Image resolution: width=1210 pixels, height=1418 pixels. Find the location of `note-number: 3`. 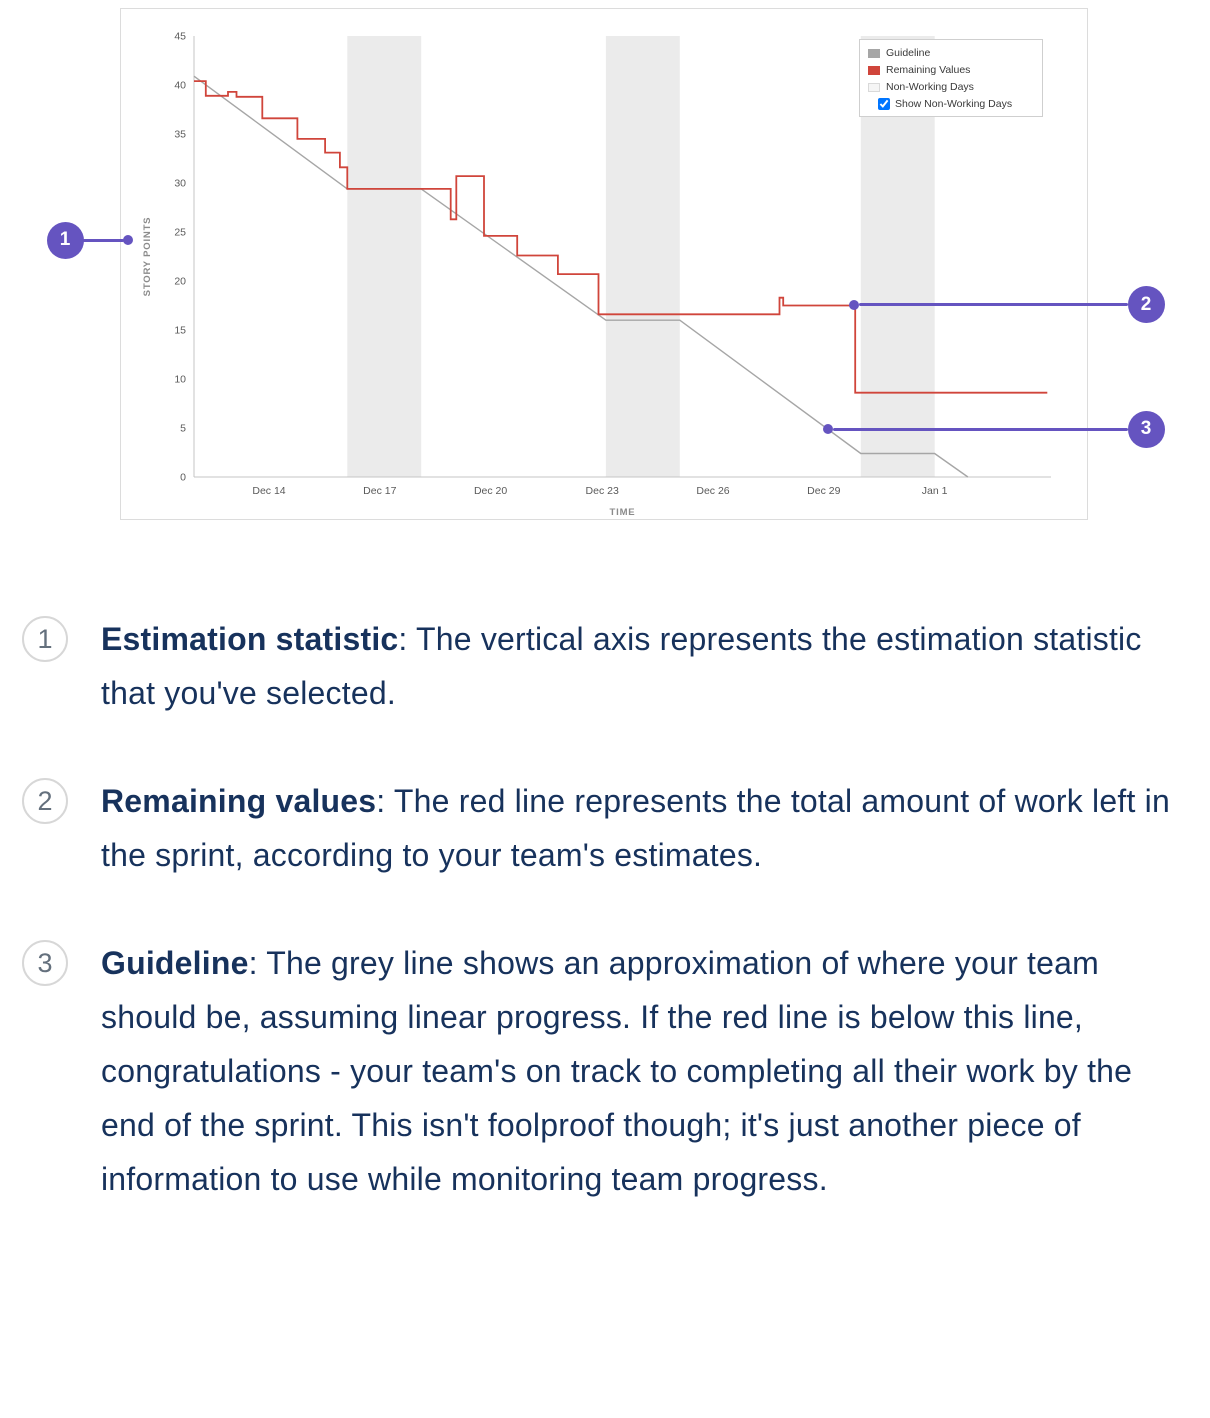

note-number: 3 is located at coordinates (45, 962).